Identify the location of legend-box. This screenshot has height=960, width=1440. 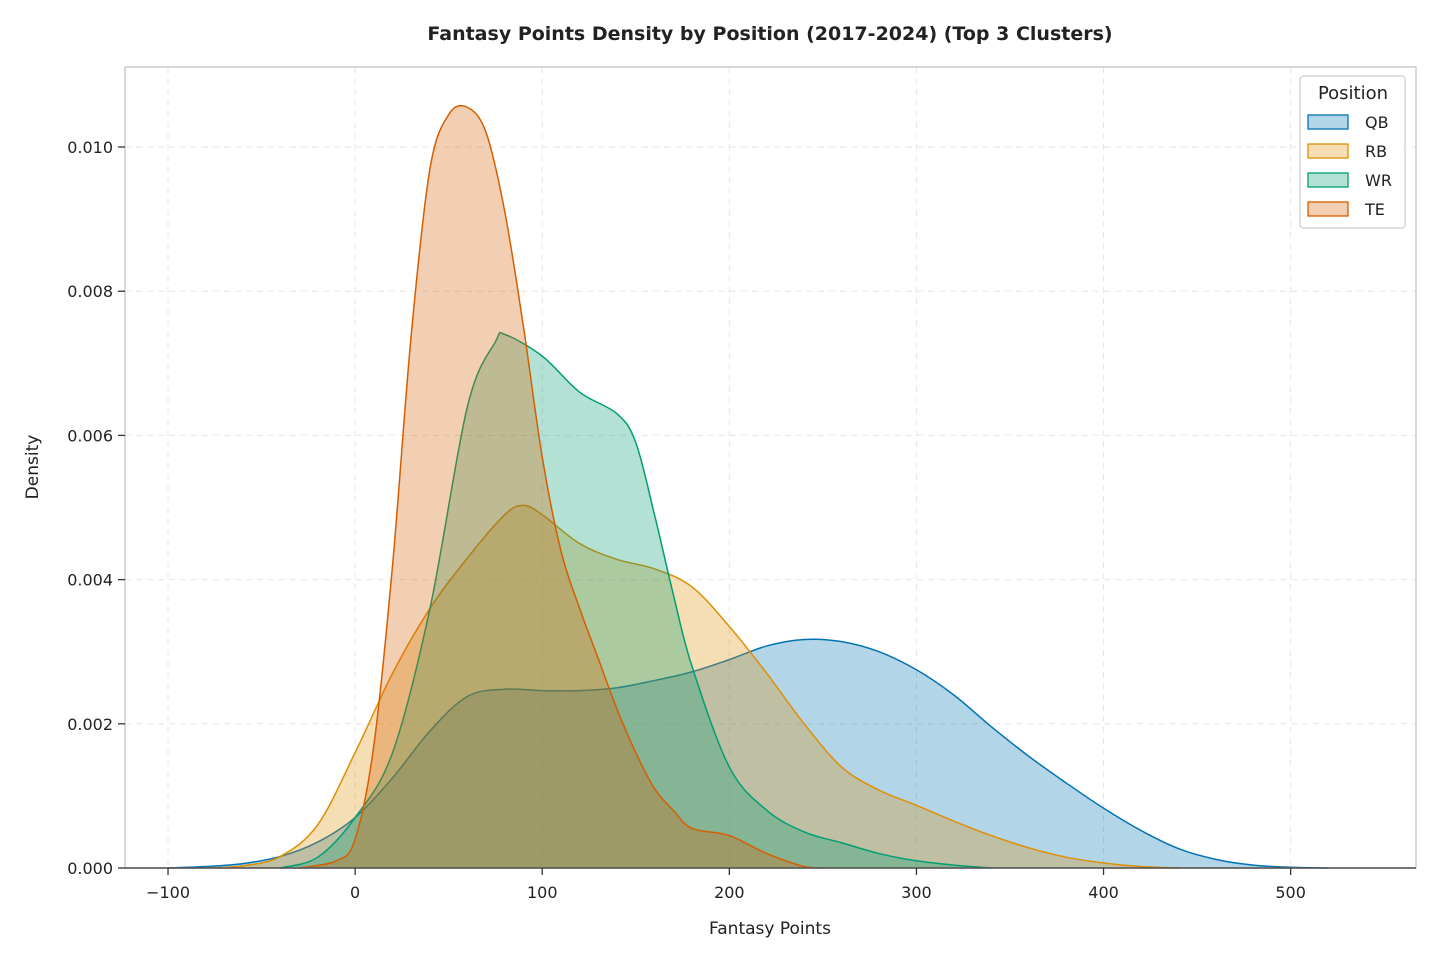
(1352, 152).